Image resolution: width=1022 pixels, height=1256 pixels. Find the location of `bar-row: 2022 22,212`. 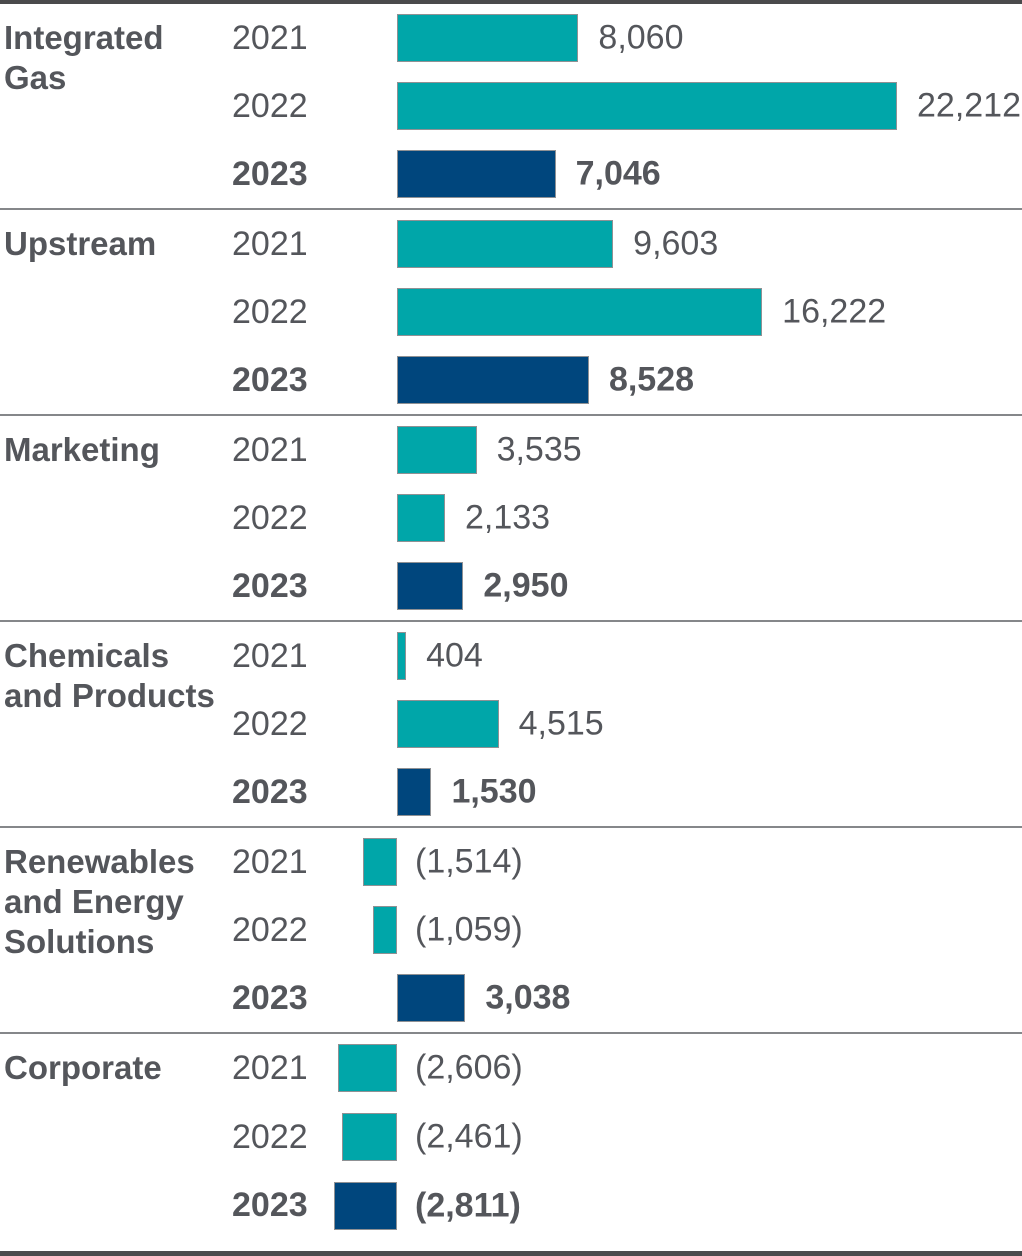

bar-row: 2022 22,212 is located at coordinates (625, 106).